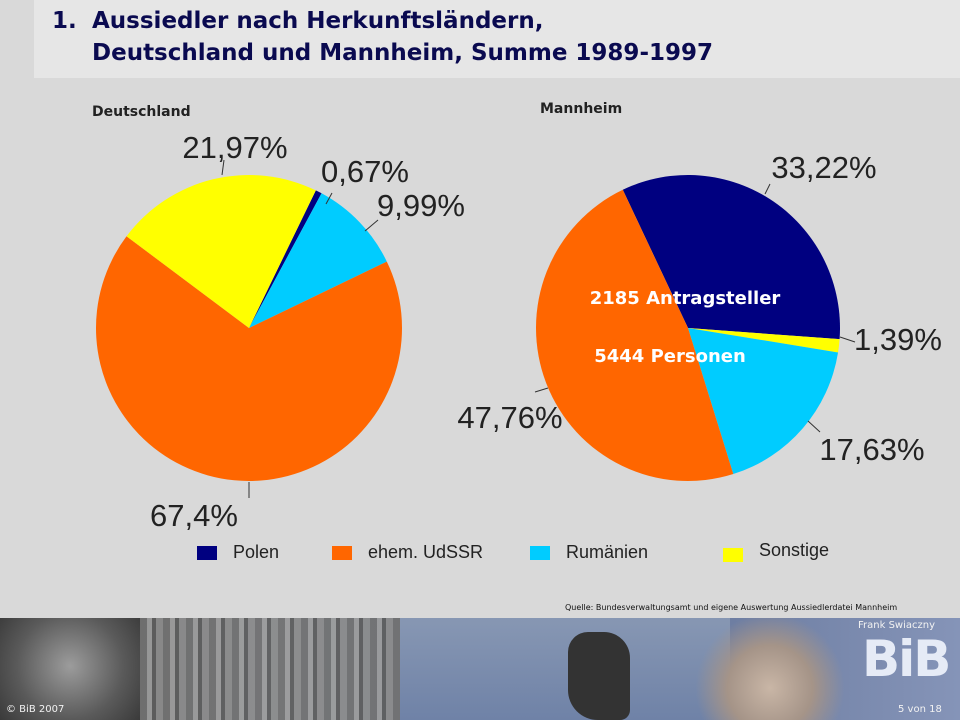 The width and height of the screenshot is (960, 720). I want to click on pie-slice-deutschland-polen, so click(285, 259).